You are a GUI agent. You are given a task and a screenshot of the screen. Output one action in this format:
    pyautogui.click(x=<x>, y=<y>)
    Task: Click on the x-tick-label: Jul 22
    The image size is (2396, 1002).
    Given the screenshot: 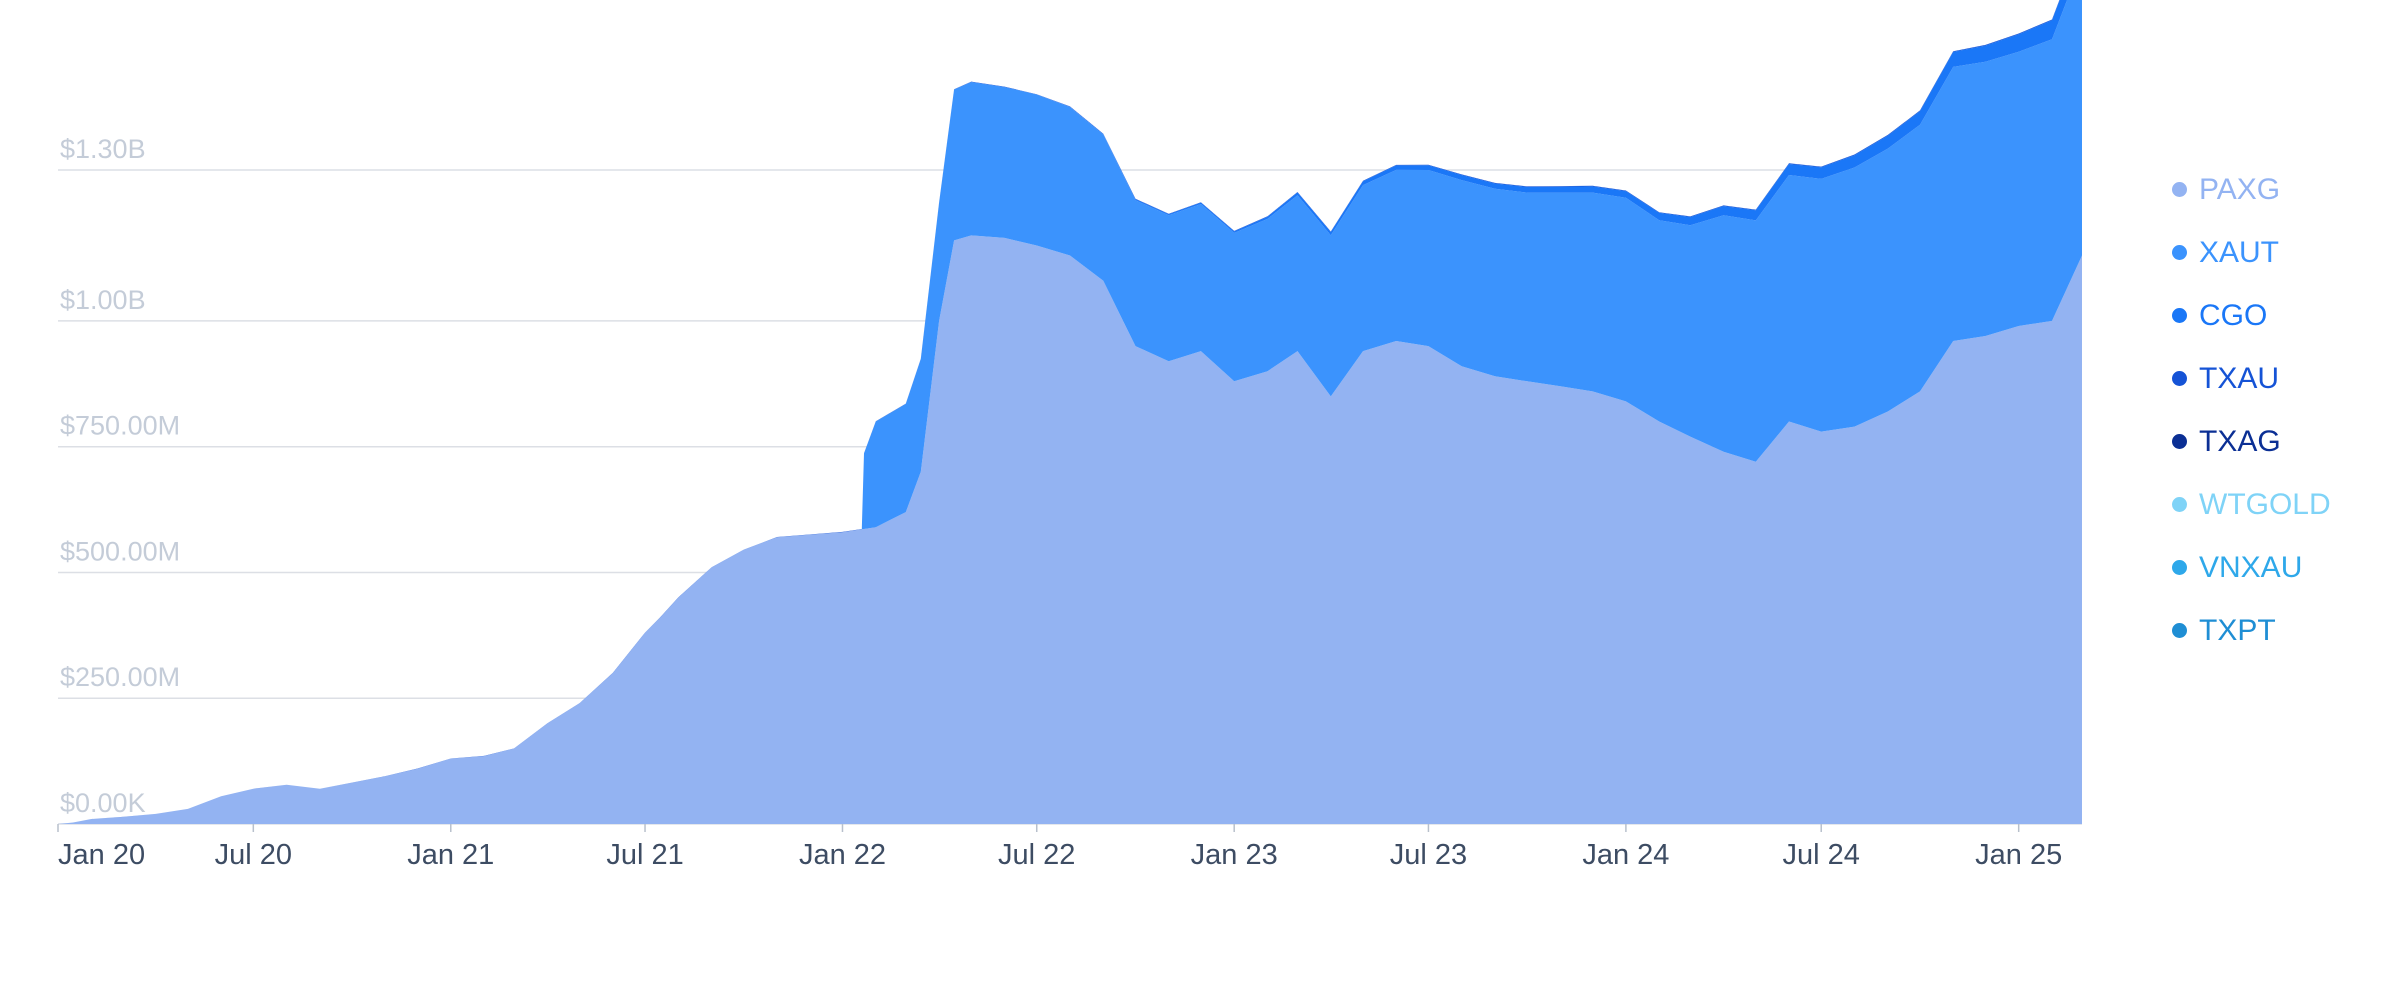 What is the action you would take?
    pyautogui.click(x=1036, y=855)
    